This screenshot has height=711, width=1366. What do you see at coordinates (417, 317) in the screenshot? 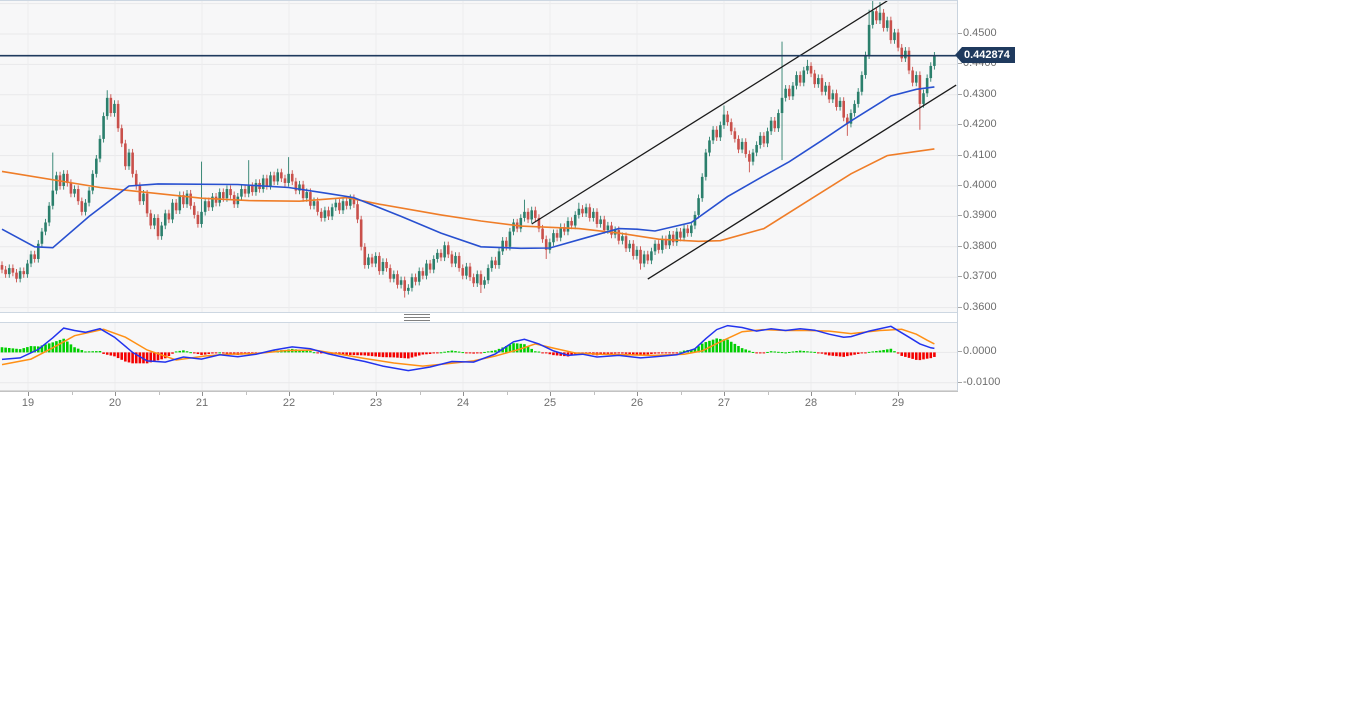
I see `pane-resize-handle-icon` at bounding box center [417, 317].